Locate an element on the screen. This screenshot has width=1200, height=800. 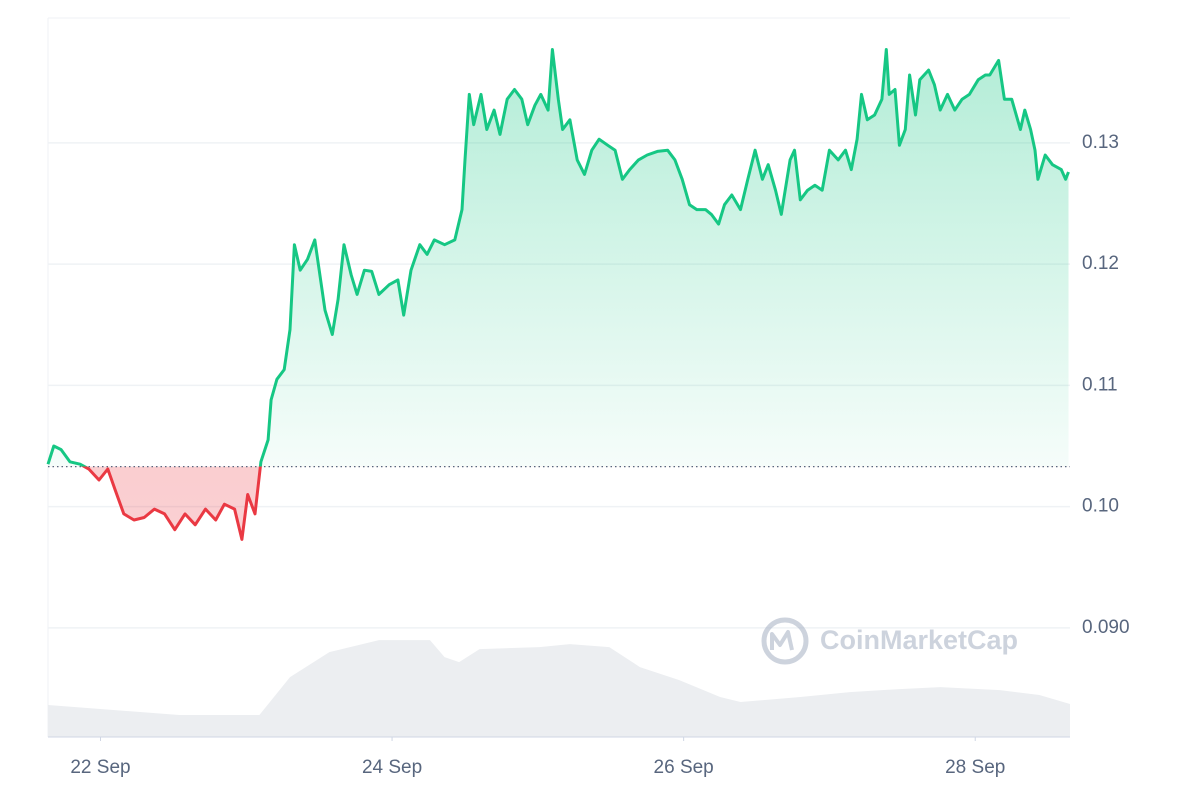
watermark-logo-mark is located at coordinates (782, 640).